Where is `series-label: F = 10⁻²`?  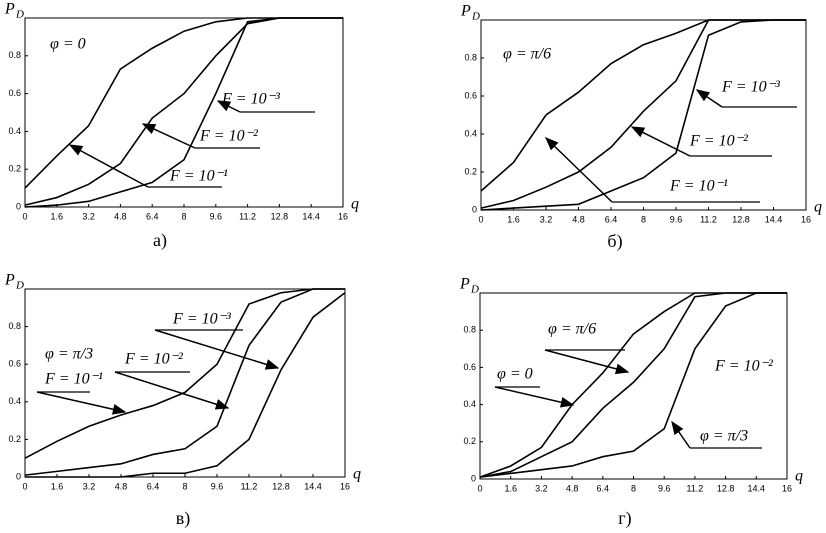 series-label: F = 10⁻² is located at coordinates (154, 359).